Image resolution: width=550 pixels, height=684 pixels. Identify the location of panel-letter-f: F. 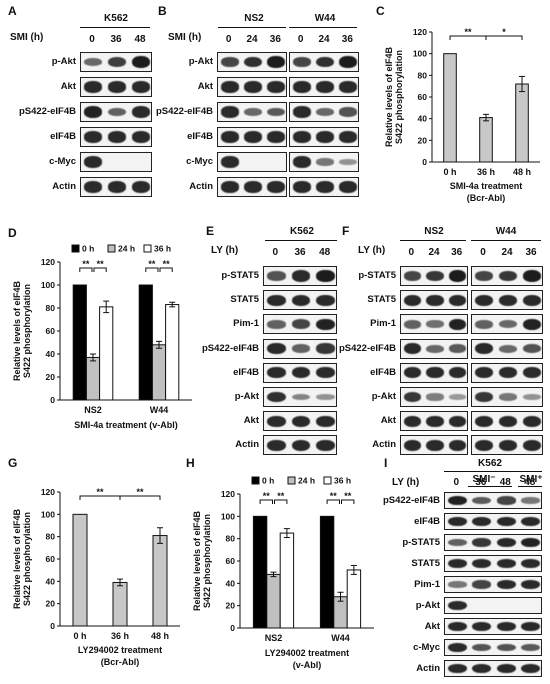
(346, 231).